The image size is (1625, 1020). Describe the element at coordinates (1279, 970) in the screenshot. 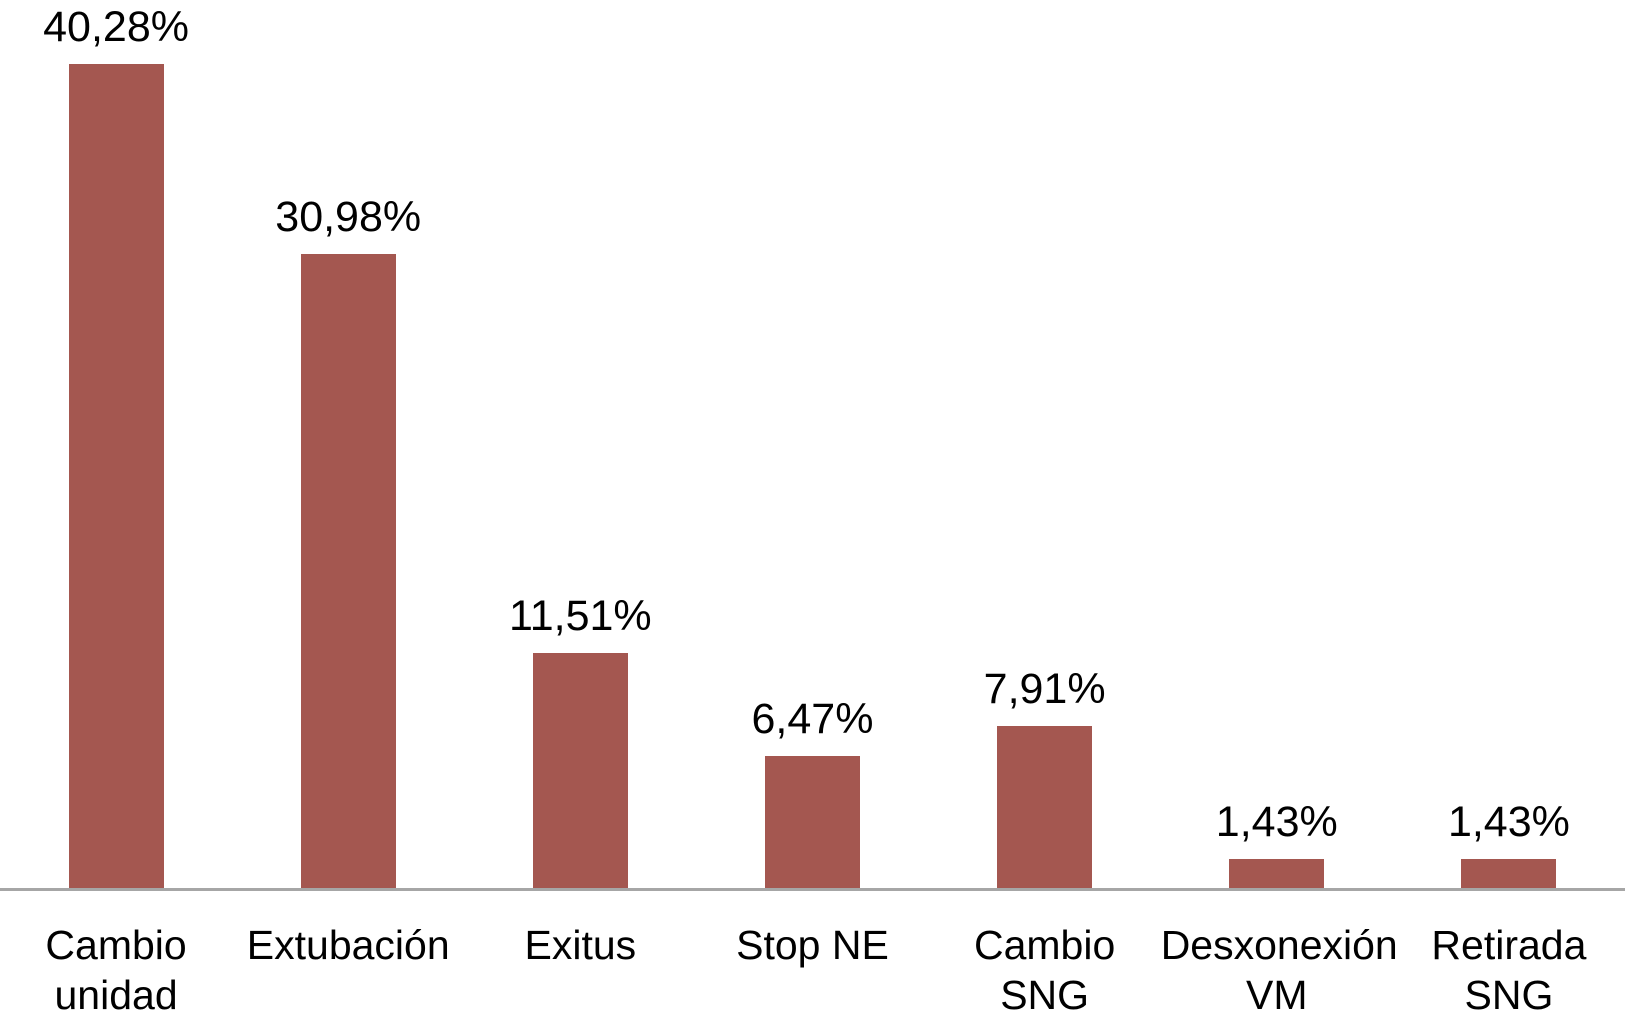

I see `x-axis-label: Desxonexión VM` at that location.